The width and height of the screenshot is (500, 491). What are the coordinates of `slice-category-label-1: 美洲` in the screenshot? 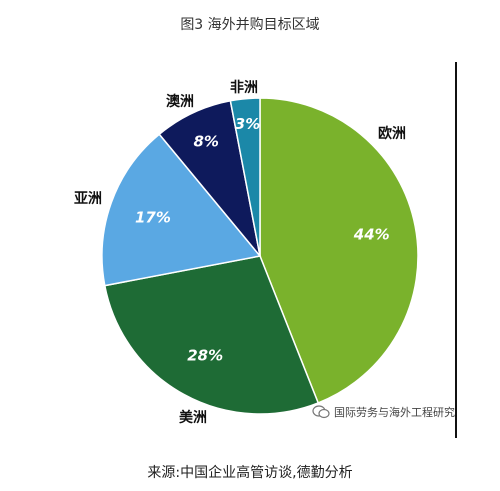 It's located at (193, 417).